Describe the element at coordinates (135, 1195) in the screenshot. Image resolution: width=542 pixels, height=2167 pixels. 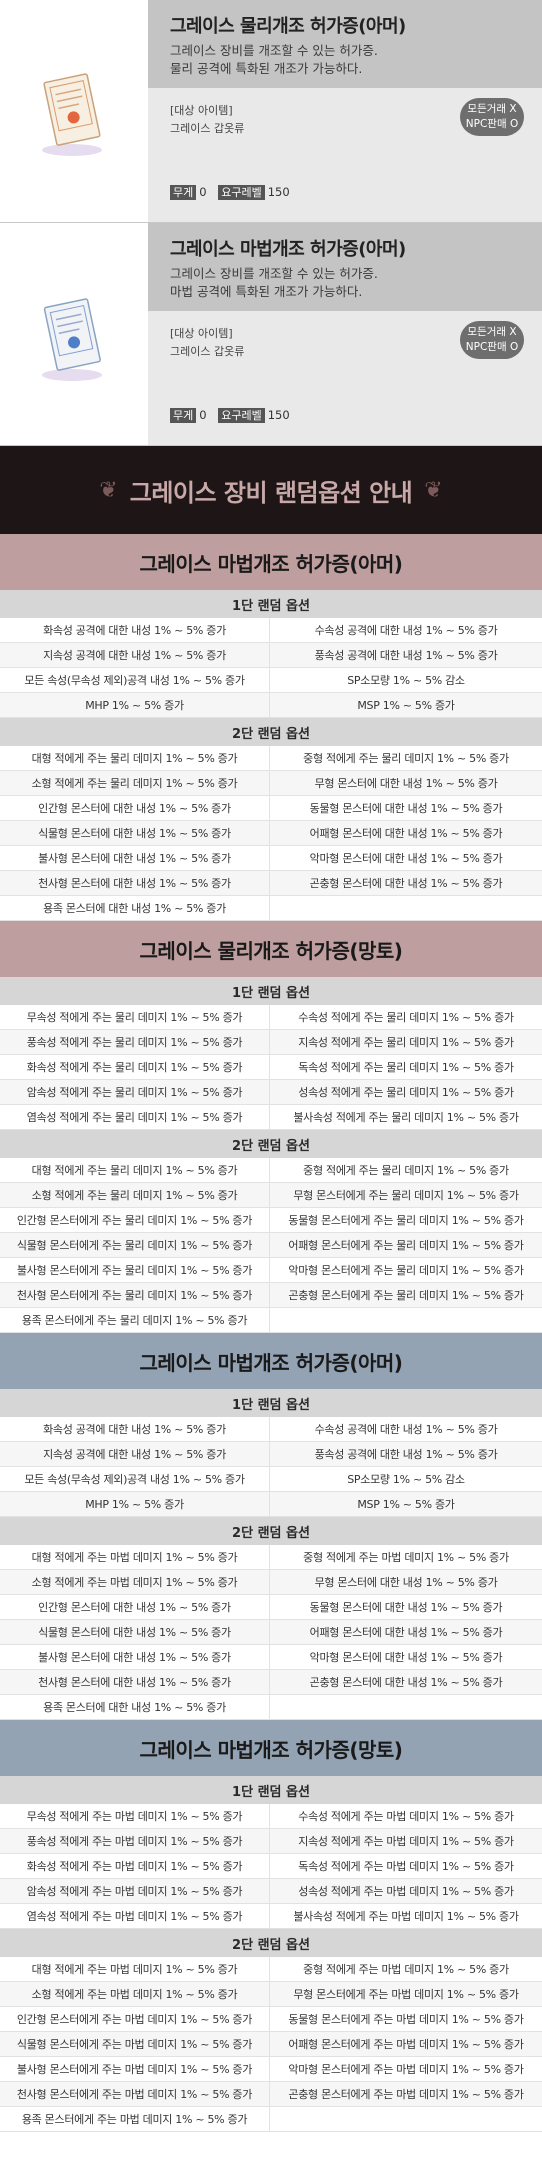
I see `option-cell: 소형 적에게 주는 물리 데미지 1% ~ 5% 증가` at that location.